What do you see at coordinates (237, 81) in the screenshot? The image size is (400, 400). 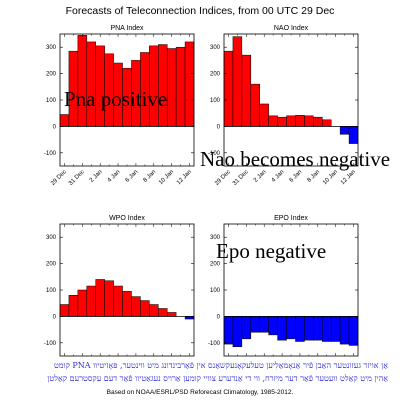 I see `nao-index-bar-30-dec` at bounding box center [237, 81].